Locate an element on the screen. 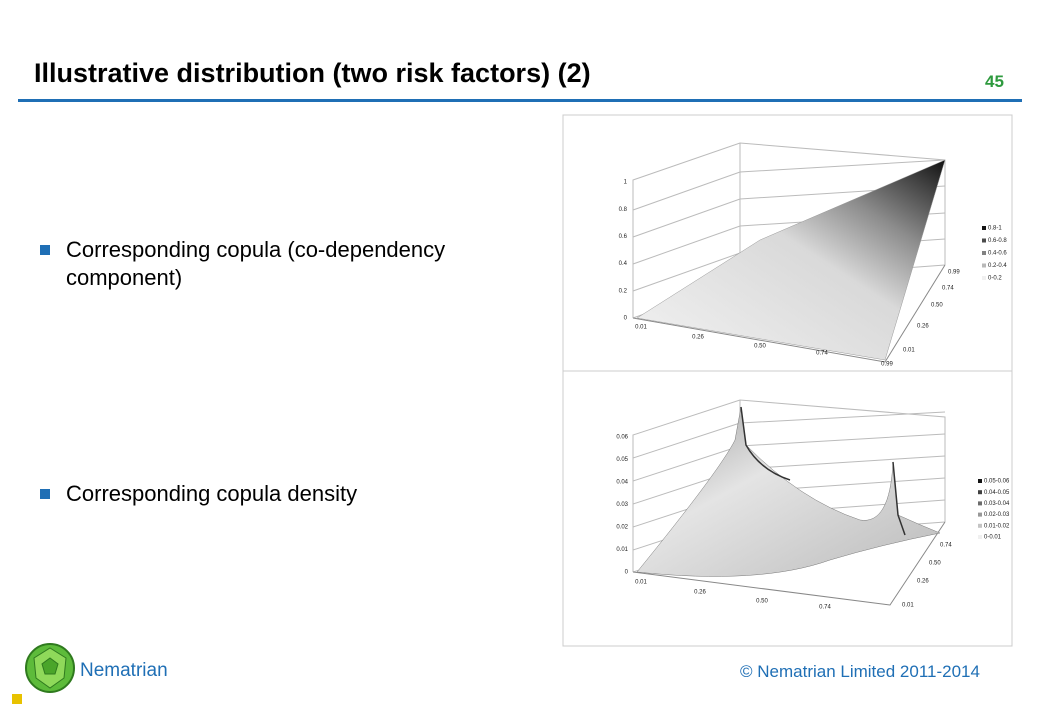 The width and height of the screenshot is (1040, 720). x-tick-label: 0.99 is located at coordinates (887, 365).